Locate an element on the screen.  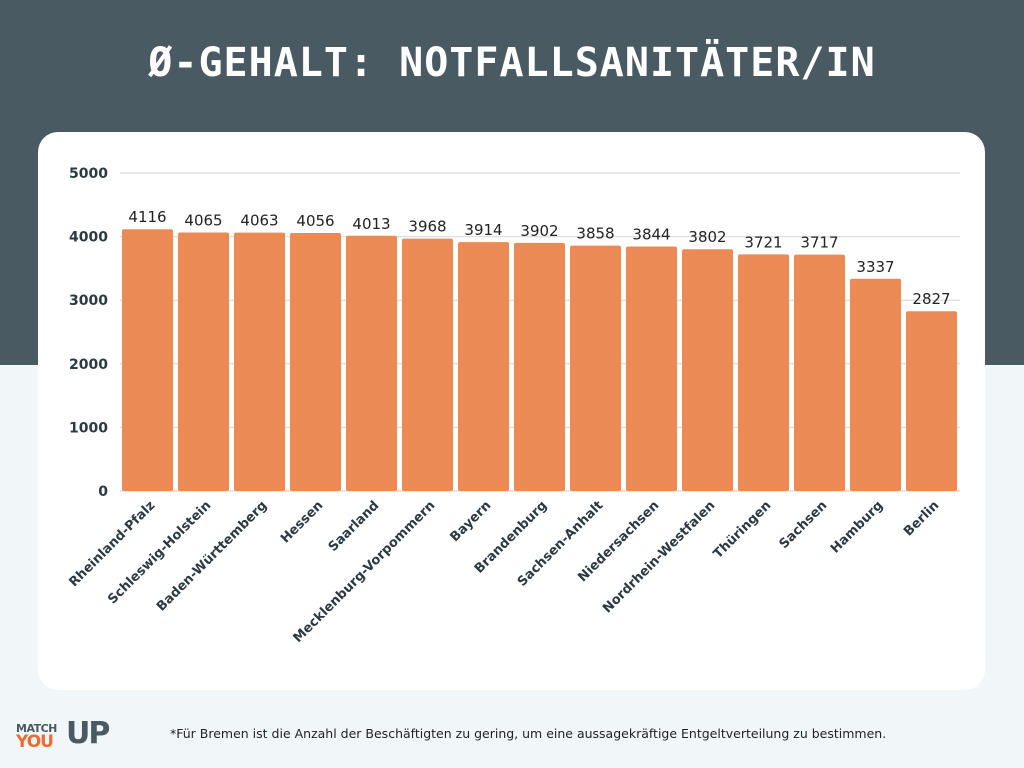
x-tick-label: Sachsen is located at coordinates (804, 525).